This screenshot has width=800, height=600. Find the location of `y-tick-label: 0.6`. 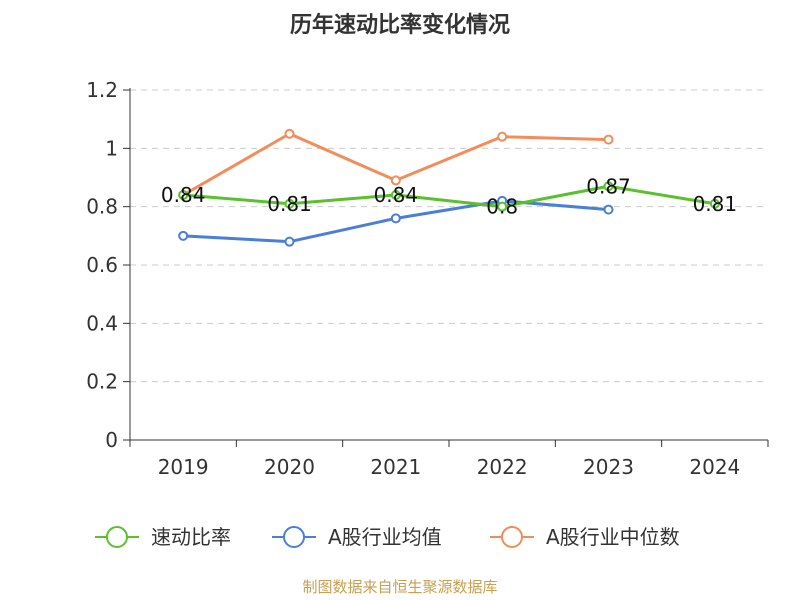

y-tick-label: 0.6 is located at coordinates (102, 265).